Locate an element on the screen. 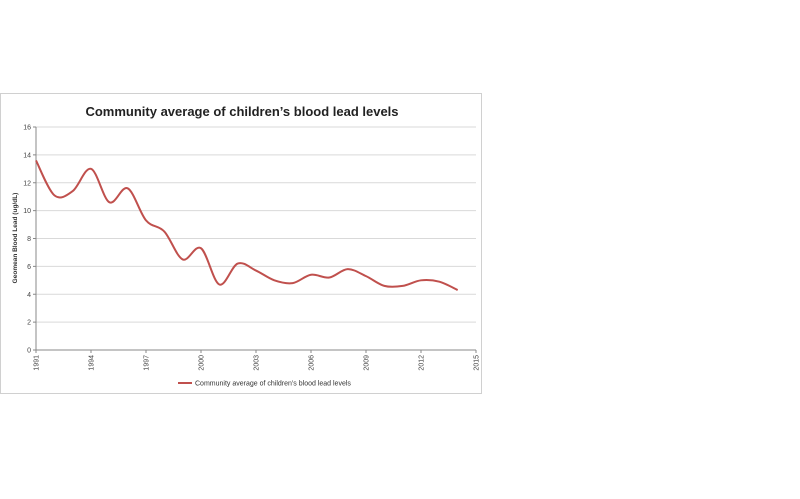 This screenshot has width=800, height=499. y-tick-label: 14 is located at coordinates (27, 155).